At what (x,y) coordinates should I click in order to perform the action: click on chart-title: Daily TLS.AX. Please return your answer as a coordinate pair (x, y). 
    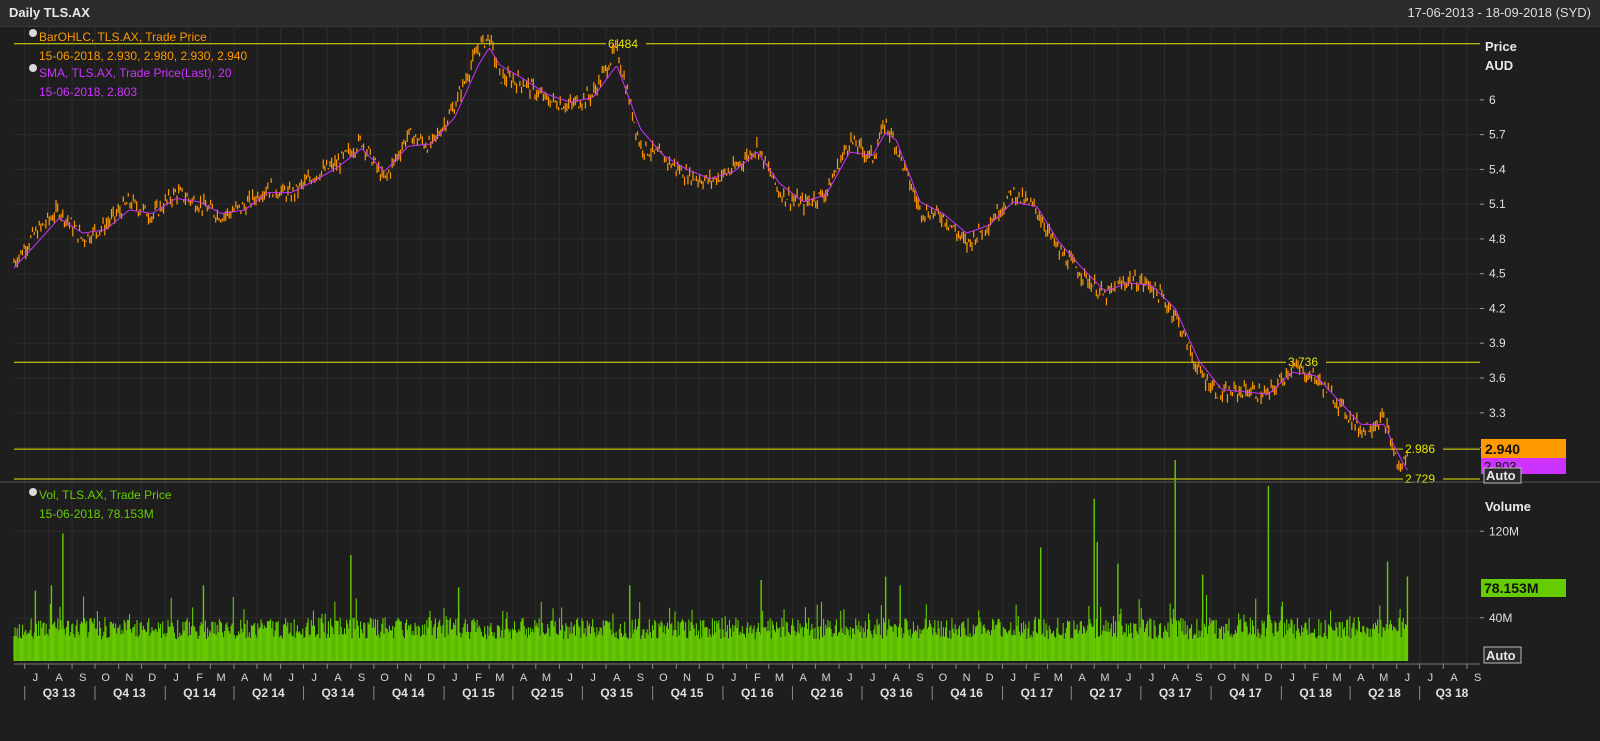
    Looking at the image, I should click on (49, 12).